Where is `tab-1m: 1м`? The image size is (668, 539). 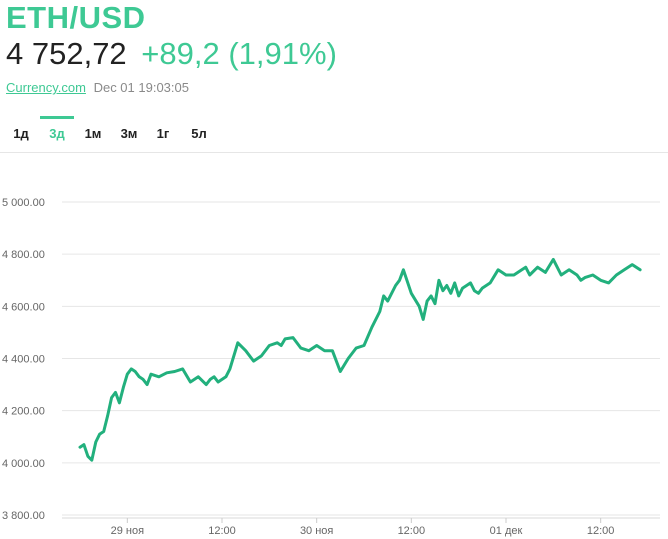 tab-1m: 1м is located at coordinates (93, 133).